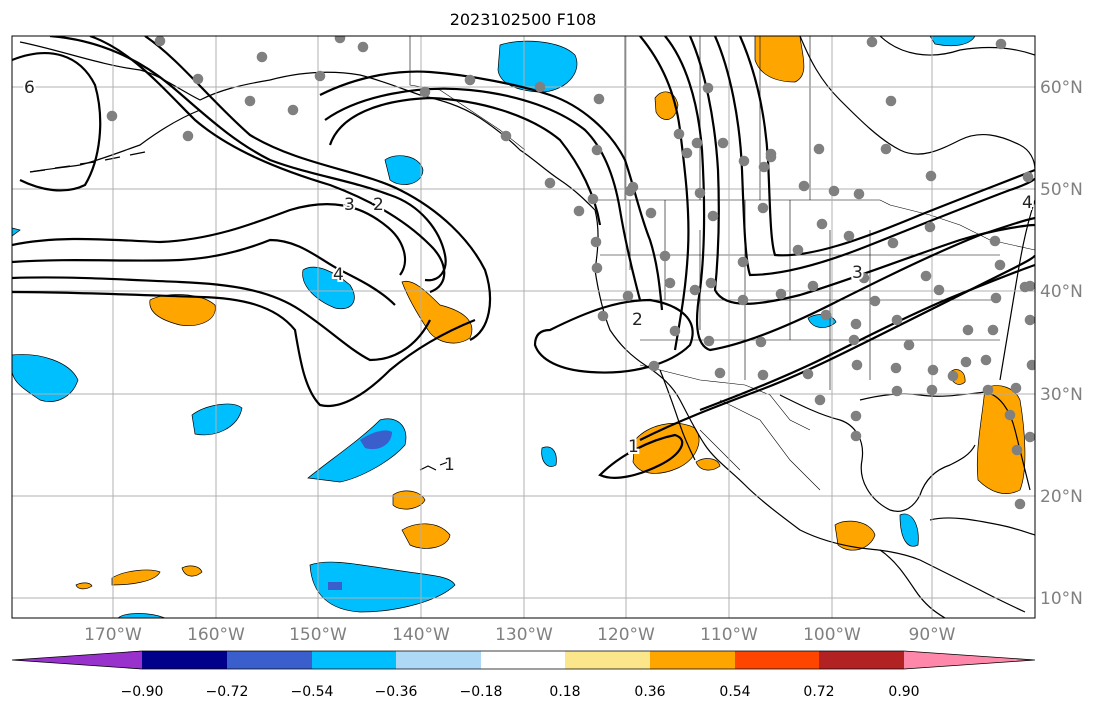 Image resolution: width=1102 pixels, height=710 pixels. Describe the element at coordinates (1017, 290) in the screenshot. I see `east-coast` at that location.